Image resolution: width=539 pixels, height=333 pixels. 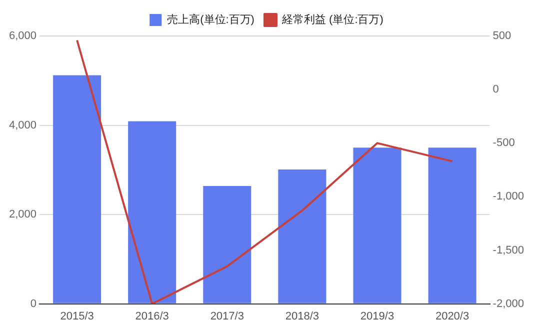 I want to click on y2-tick-label: -2,000, so click(x=508, y=304).